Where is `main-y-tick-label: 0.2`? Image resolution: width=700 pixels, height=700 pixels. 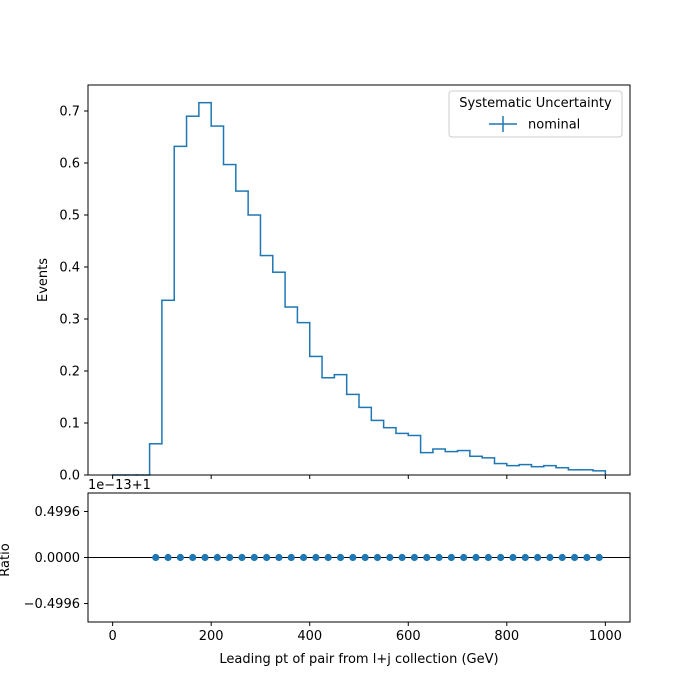
main-y-tick-label: 0.2 is located at coordinates (69, 372).